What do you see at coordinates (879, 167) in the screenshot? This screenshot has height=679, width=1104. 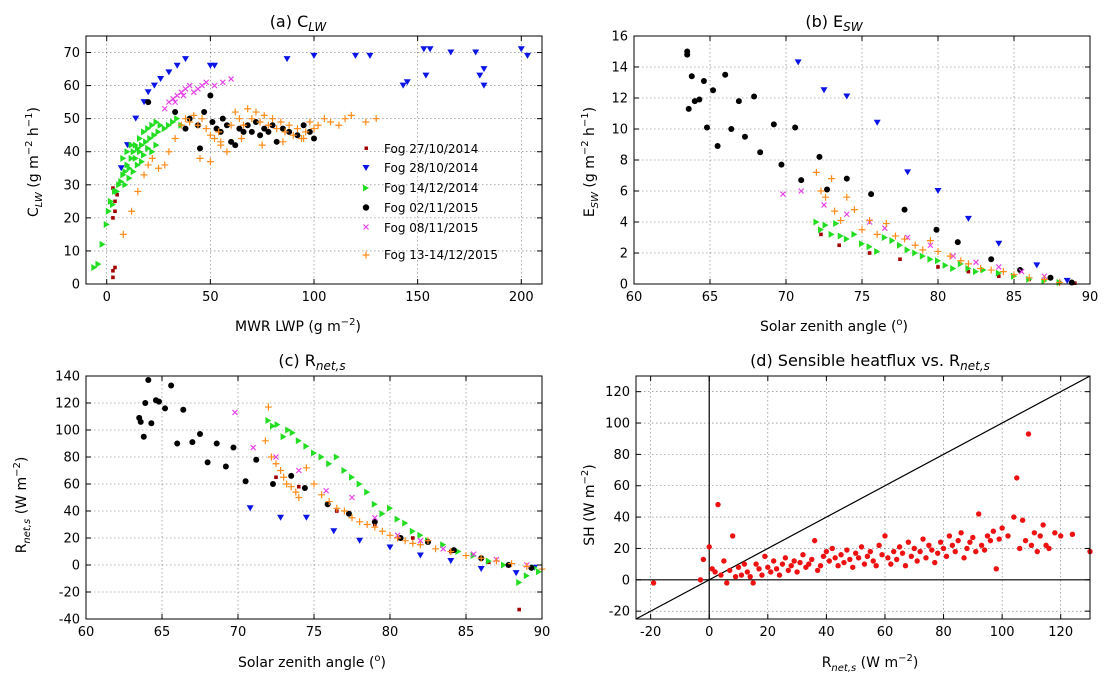 I see `series-fog-02-11-2015` at bounding box center [879, 167].